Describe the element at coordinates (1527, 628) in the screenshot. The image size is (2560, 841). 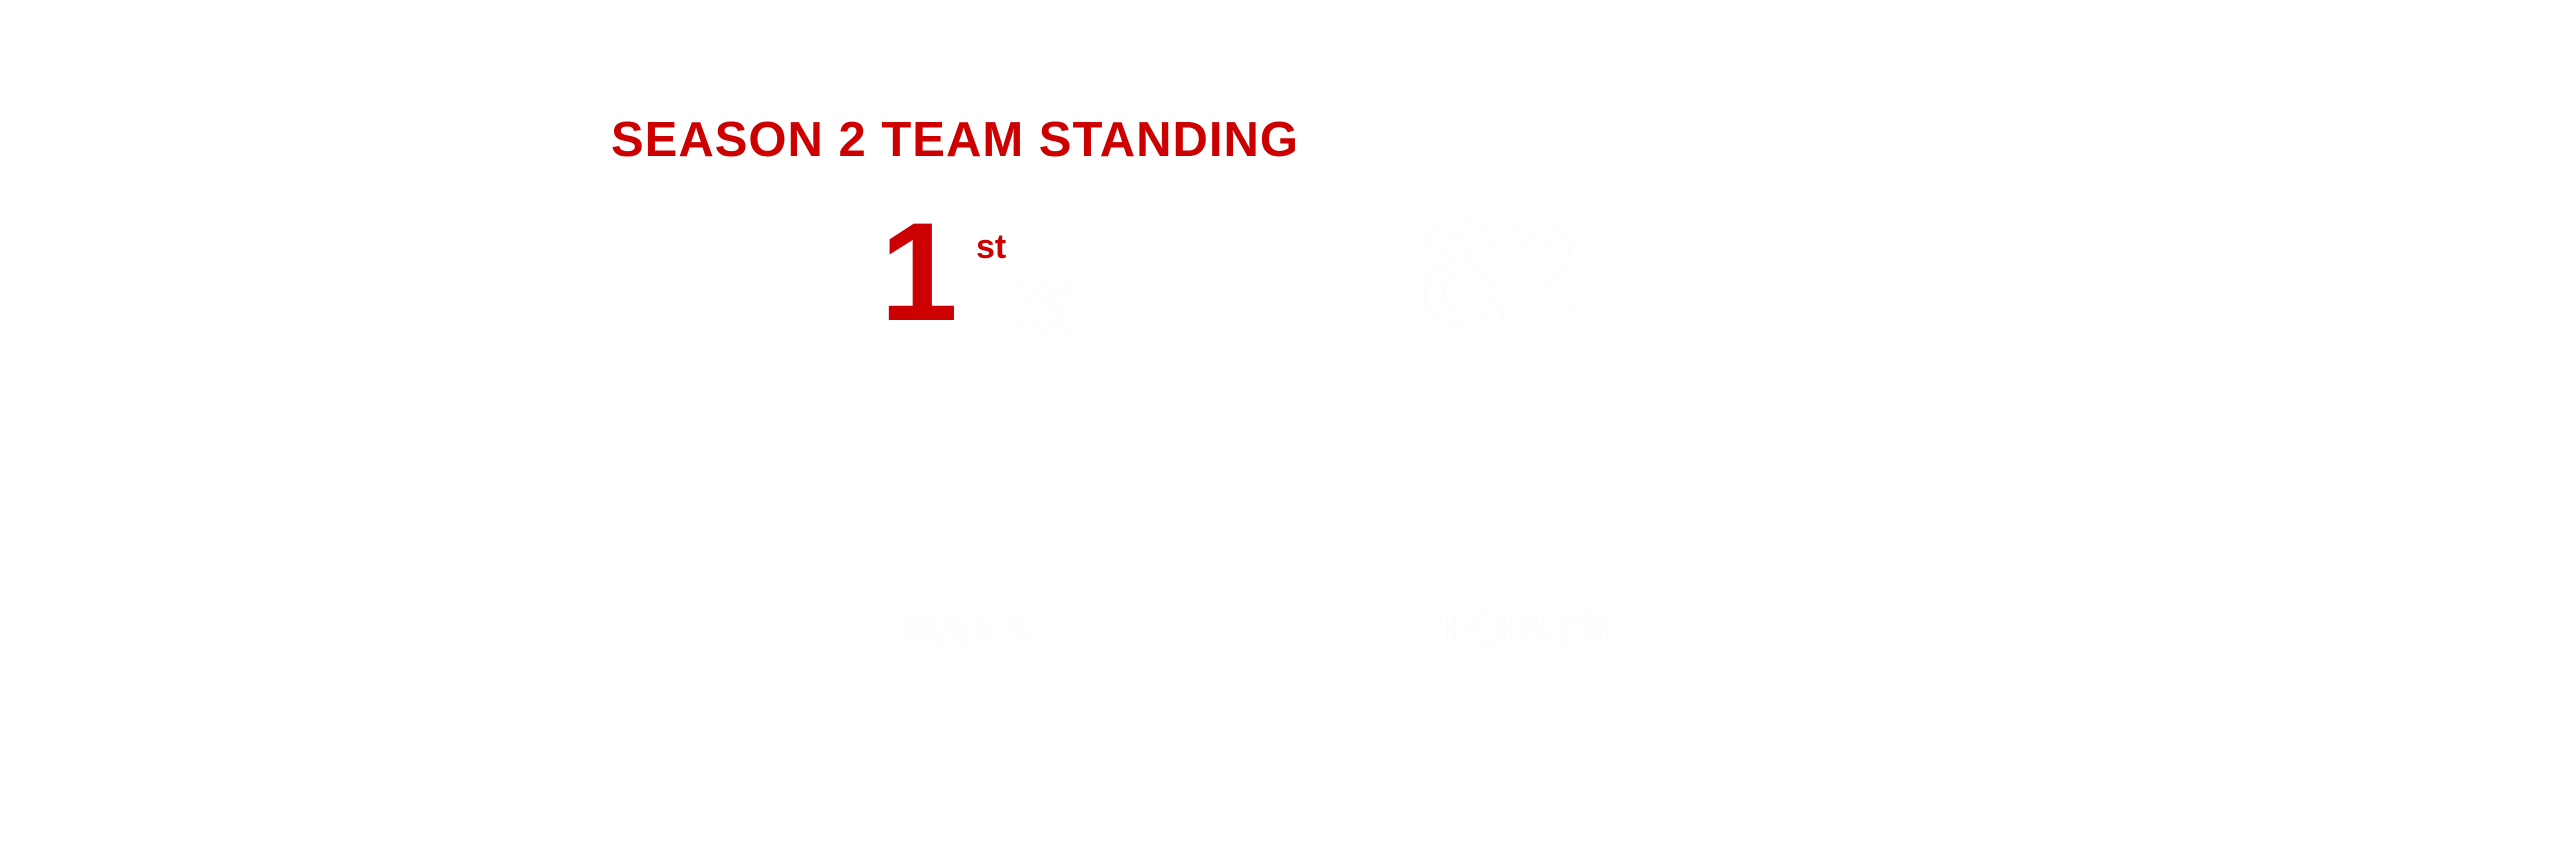
I see `points-label: POINTS` at that location.